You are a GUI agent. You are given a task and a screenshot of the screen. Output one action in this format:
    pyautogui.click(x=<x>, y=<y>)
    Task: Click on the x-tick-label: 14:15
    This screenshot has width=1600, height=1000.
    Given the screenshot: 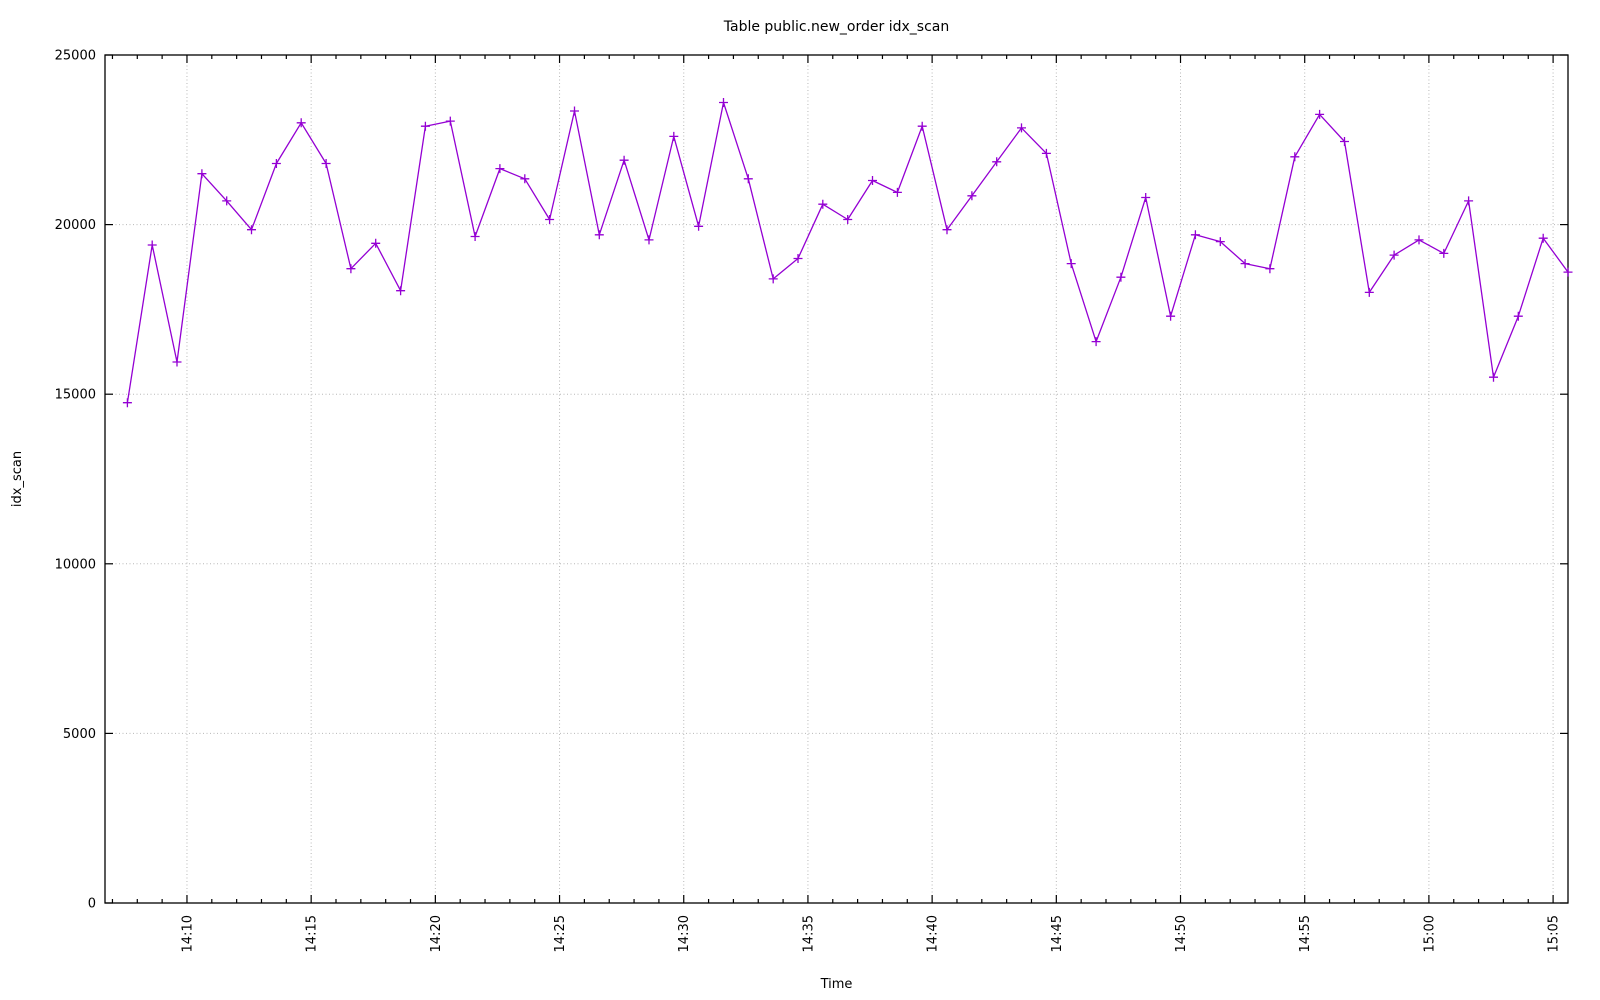 What is the action you would take?
    pyautogui.click(x=312, y=933)
    